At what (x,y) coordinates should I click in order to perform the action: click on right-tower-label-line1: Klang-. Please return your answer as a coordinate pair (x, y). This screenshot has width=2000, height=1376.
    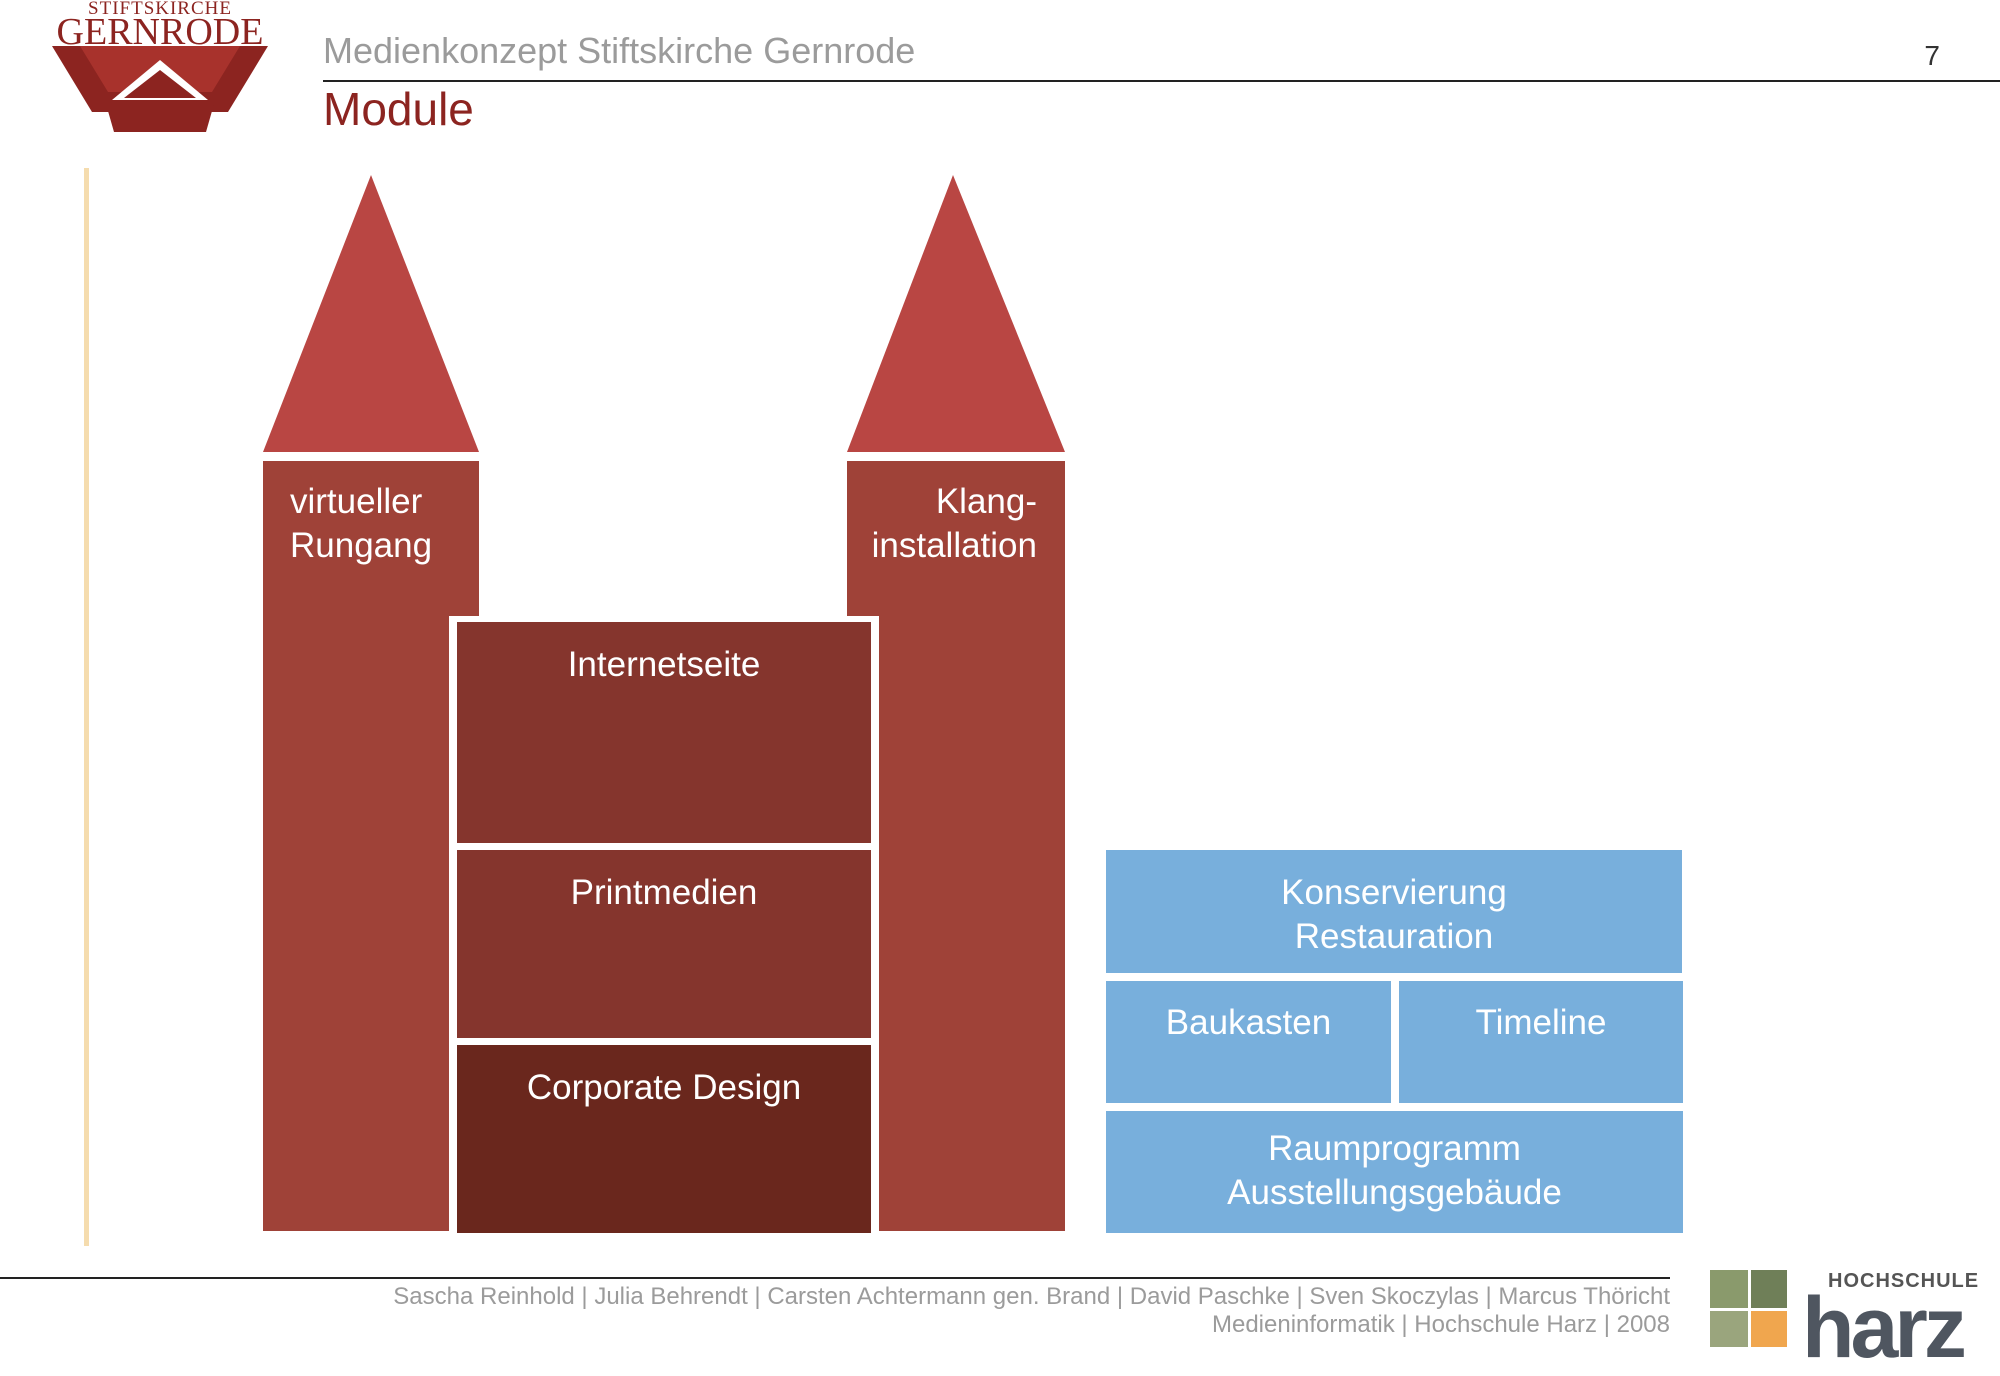
    Looking at the image, I should click on (986, 501).